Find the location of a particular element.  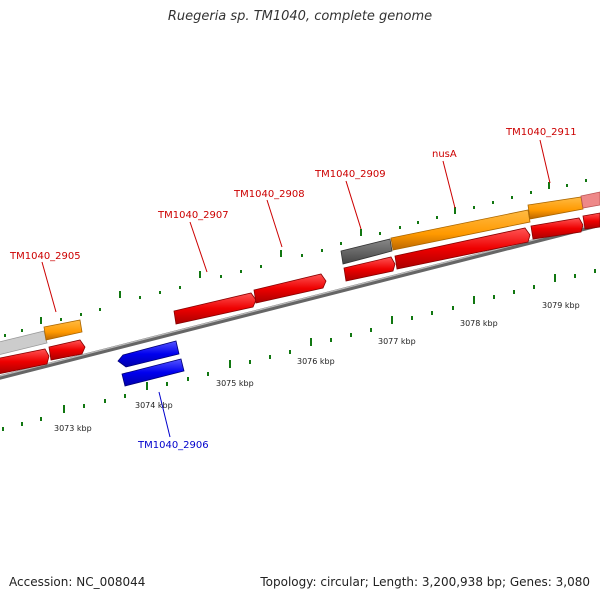

gene-label-TM1040_2911: TM1040_2911 is located at coordinates (541, 132).